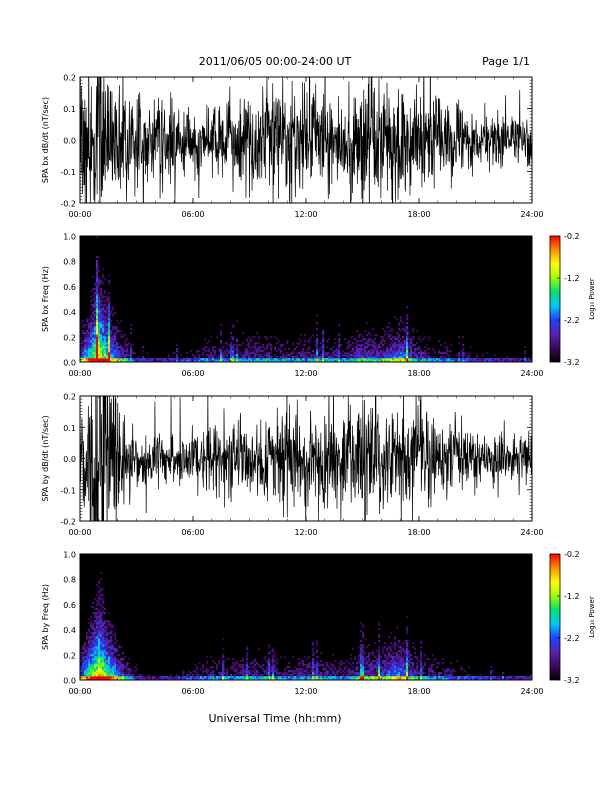 This screenshot has height=797, width=612. Describe the element at coordinates (69, 681) in the screenshot. I see `y-tick-label: 0.0` at that location.